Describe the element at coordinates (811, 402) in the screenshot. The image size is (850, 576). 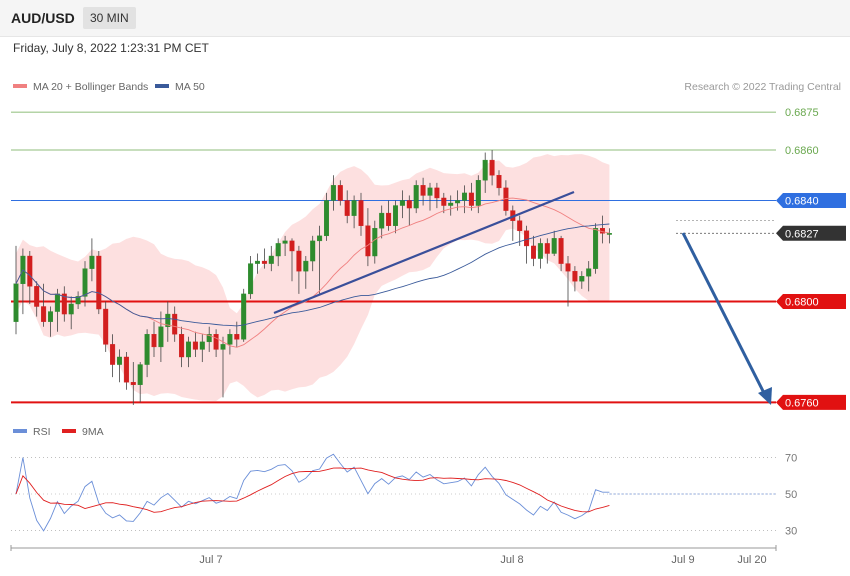
I see `level-tag-0.6760` at that location.